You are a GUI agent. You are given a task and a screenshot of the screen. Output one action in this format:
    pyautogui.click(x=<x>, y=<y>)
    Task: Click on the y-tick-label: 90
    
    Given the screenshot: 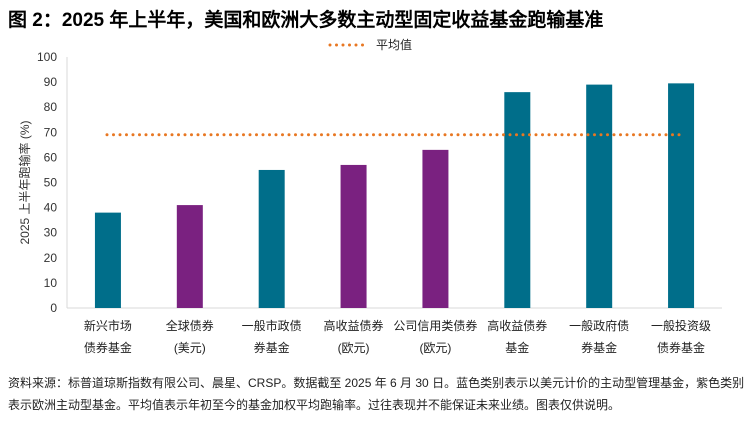 What is the action you would take?
    pyautogui.click(x=51, y=82)
    